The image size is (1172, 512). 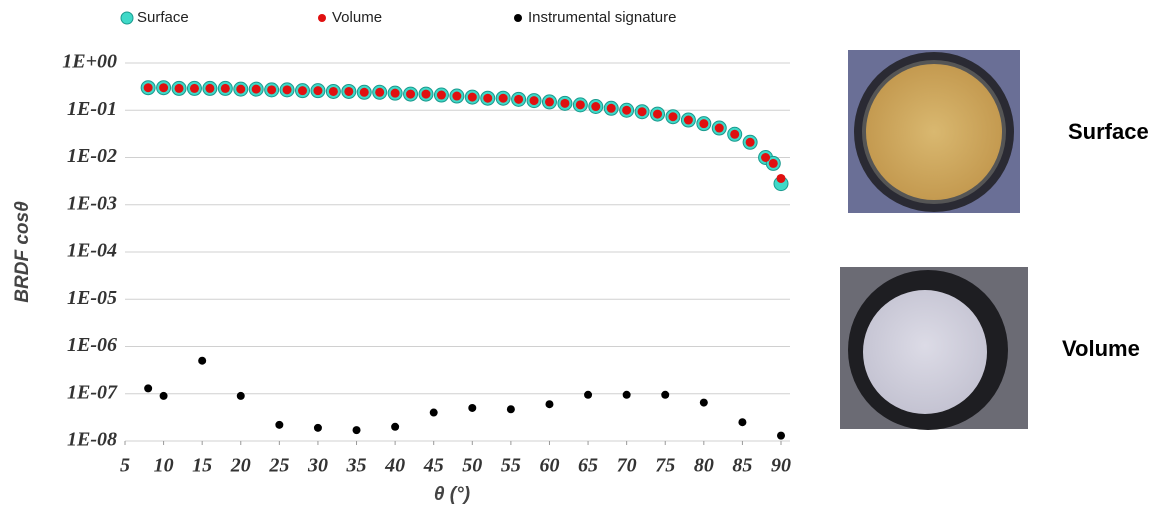 I want to click on legend-label: Volume, so click(x=357, y=17).